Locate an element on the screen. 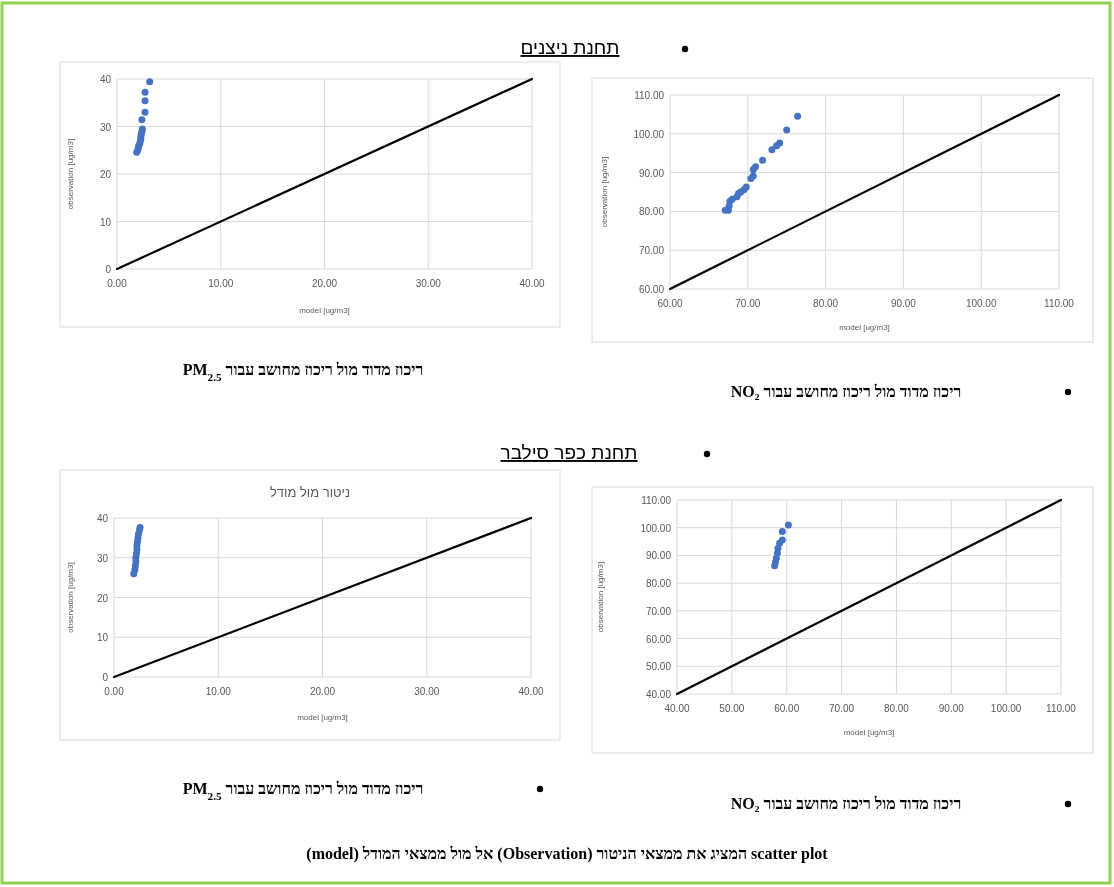  text: תחנת ניצנים is located at coordinates (570, 47).